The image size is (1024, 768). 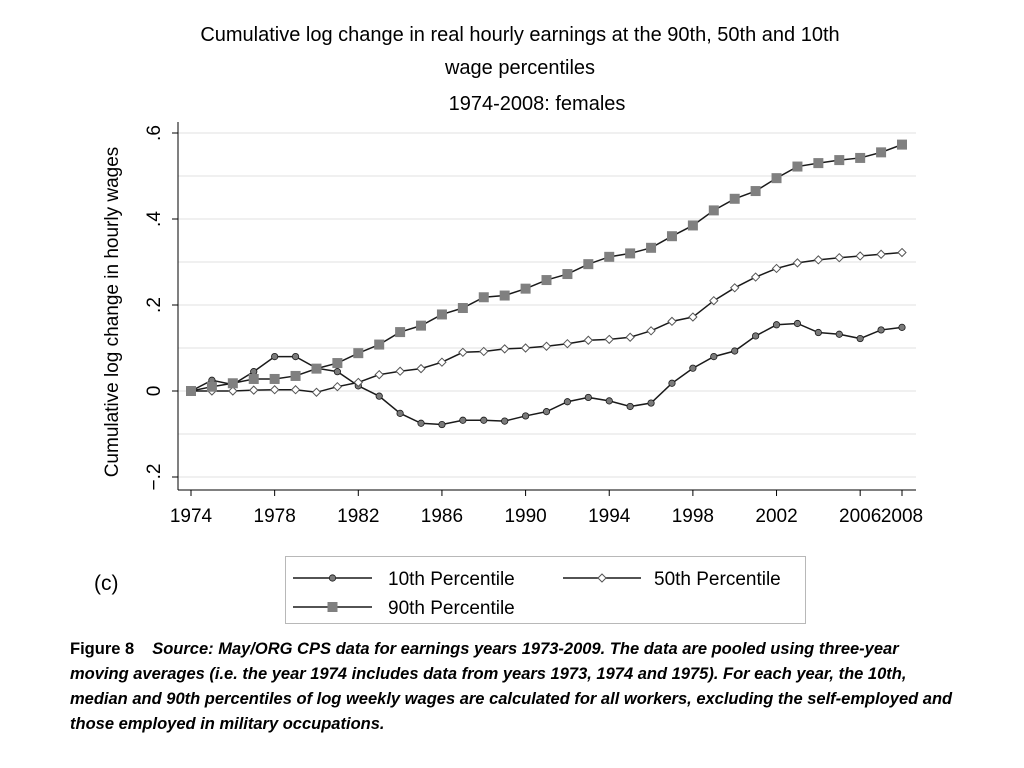 What do you see at coordinates (609, 516) in the screenshot?
I see `x-tick-label: 1994` at bounding box center [609, 516].